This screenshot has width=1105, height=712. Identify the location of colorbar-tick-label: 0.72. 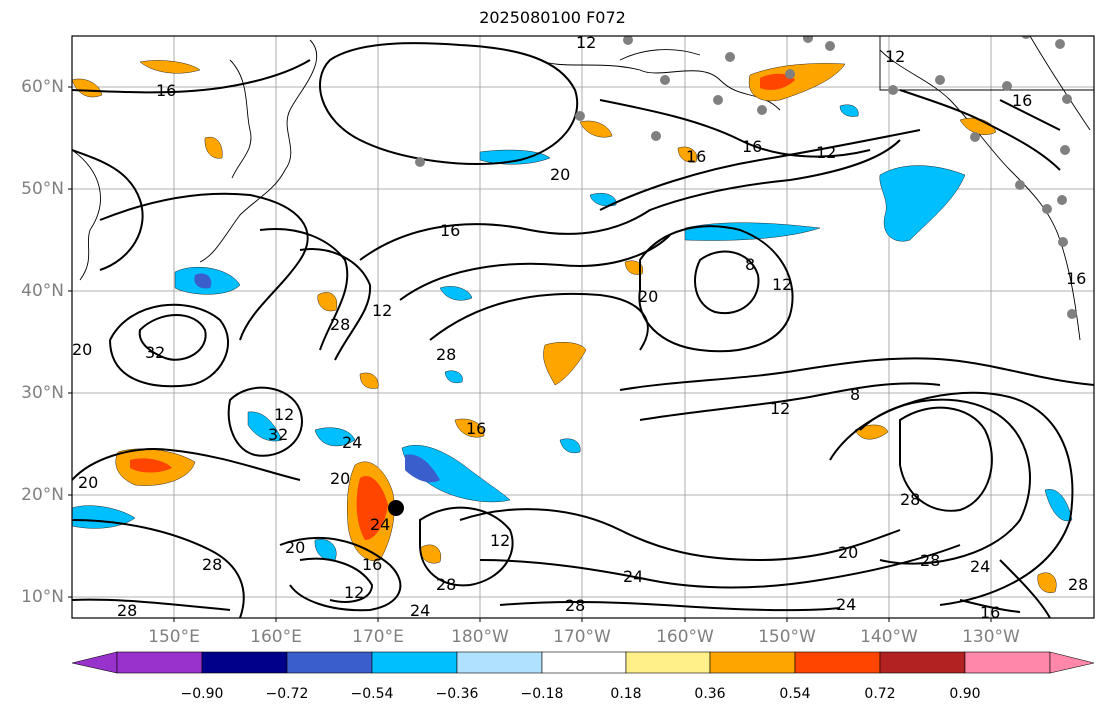
(880, 694).